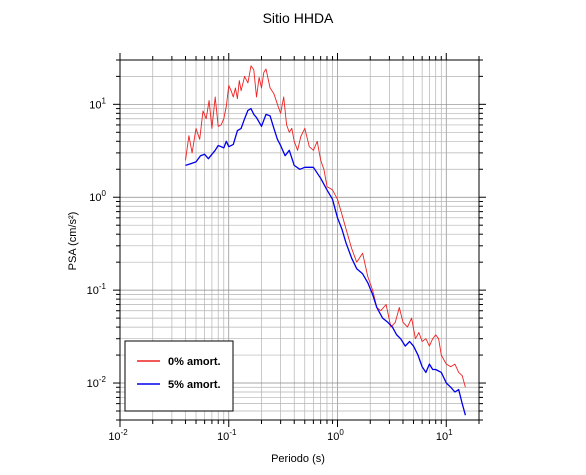  Describe the element at coordinates (73, 241) in the screenshot. I see `y-axis-label: PSA (cm/s²)` at that location.